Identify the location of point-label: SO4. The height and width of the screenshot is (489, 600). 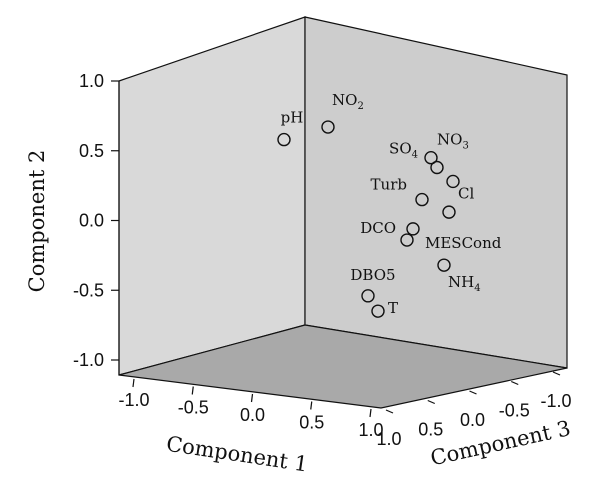
(403, 150).